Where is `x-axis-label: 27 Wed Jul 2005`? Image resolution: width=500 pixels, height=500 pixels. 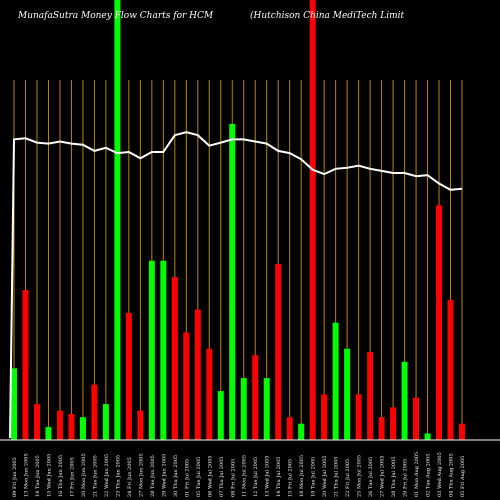 x-axis-label: 27 Wed Jul 2005 is located at coordinates (383, 476).